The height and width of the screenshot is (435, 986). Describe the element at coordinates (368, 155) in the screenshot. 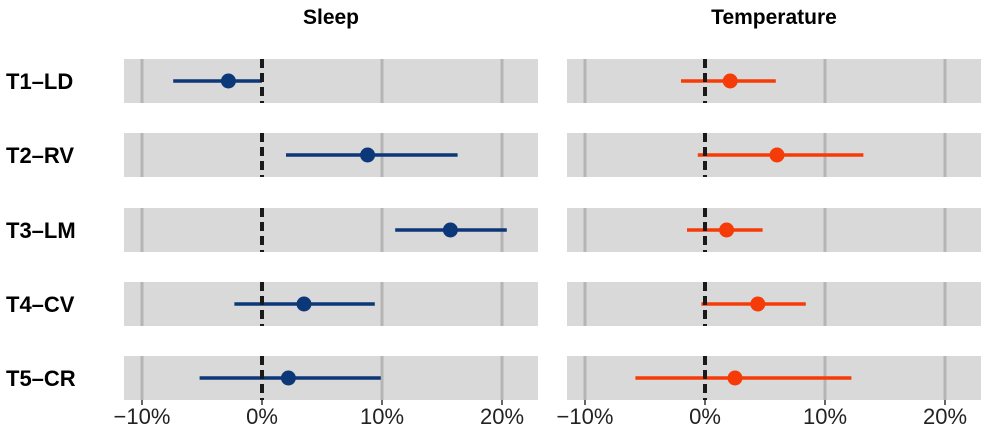

I see `sleep-estimate-t2-rv` at that location.